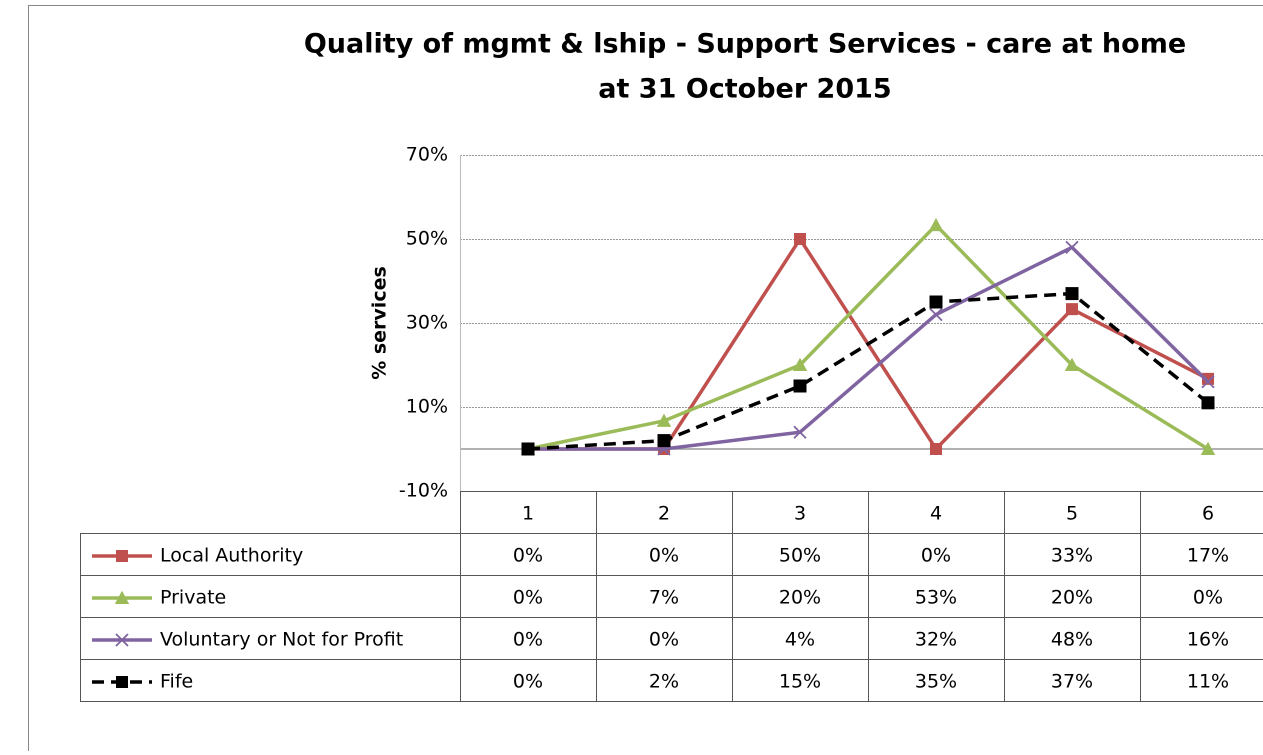 Image resolution: width=1263 pixels, height=755 pixels. I want to click on legend-label: Local Authority, so click(231, 556).